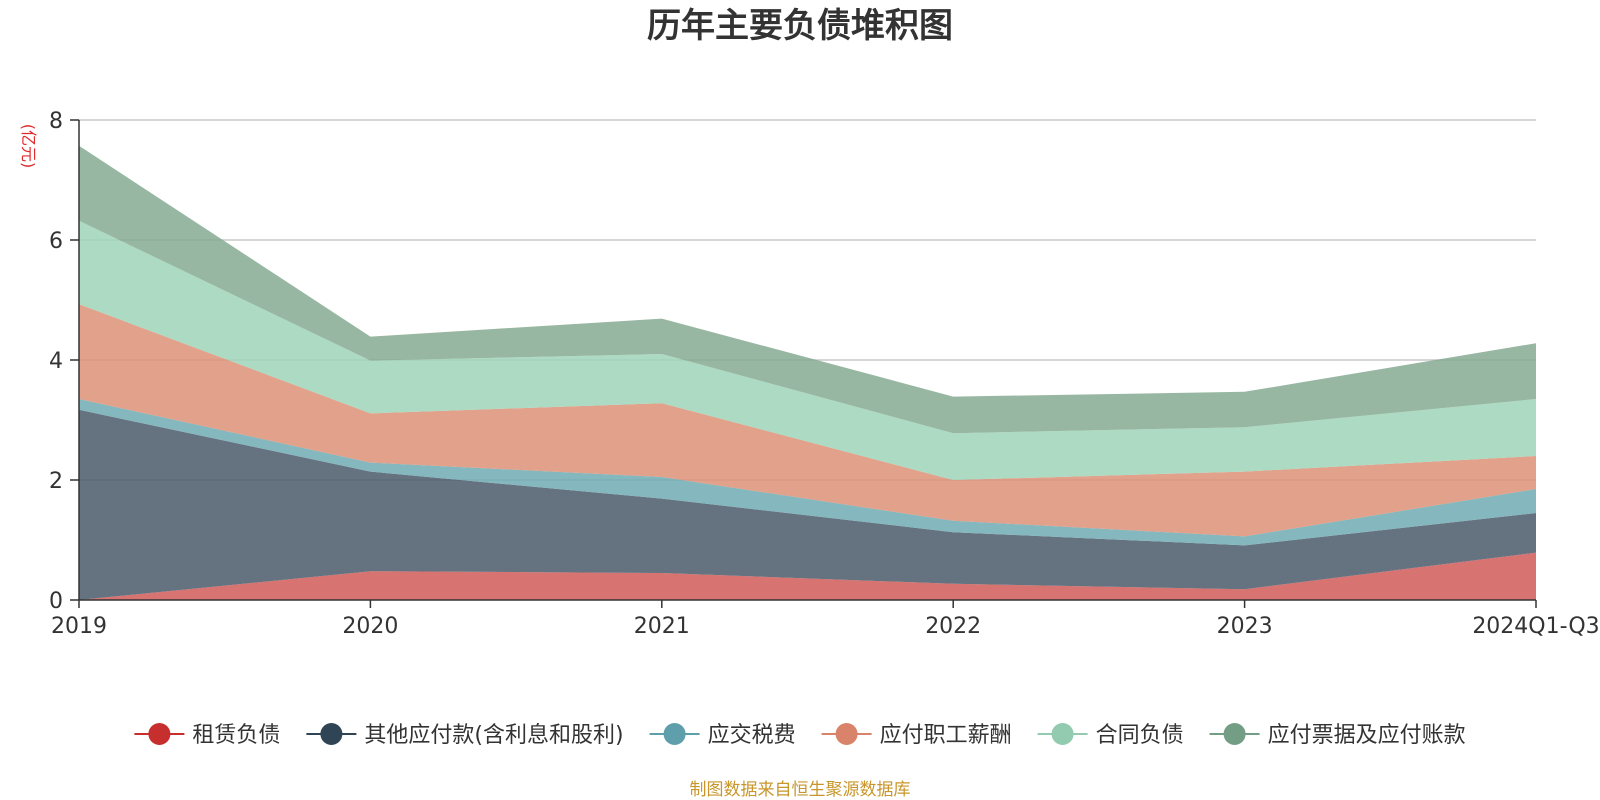 The height and width of the screenshot is (800, 1600). What do you see at coordinates (662, 626) in the screenshot?
I see `x-tick-label: 2021` at bounding box center [662, 626].